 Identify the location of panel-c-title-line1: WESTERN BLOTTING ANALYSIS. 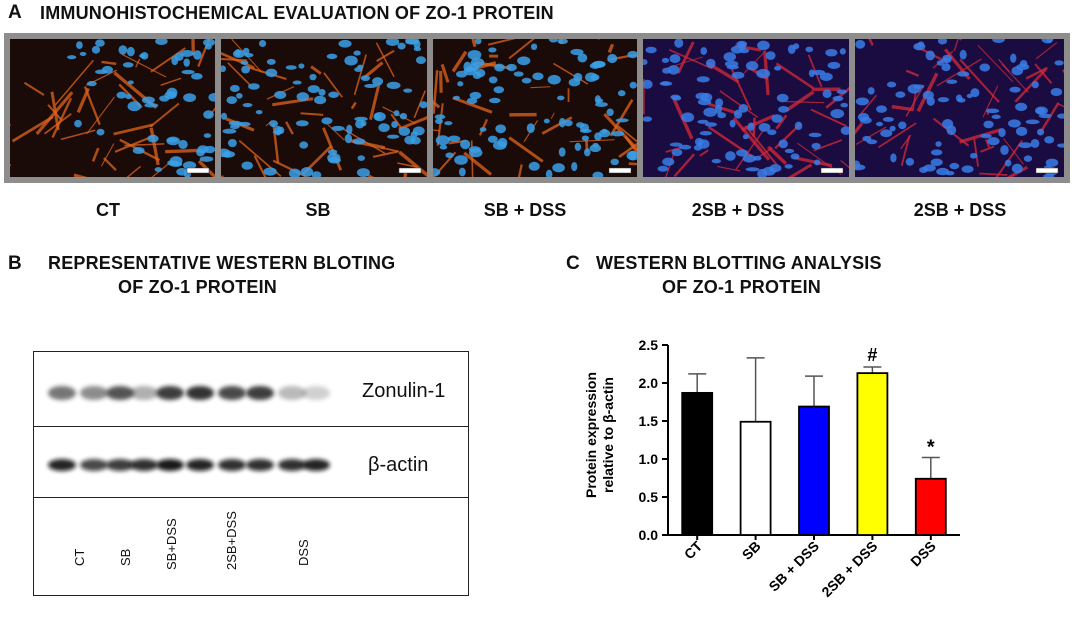
(739, 263).